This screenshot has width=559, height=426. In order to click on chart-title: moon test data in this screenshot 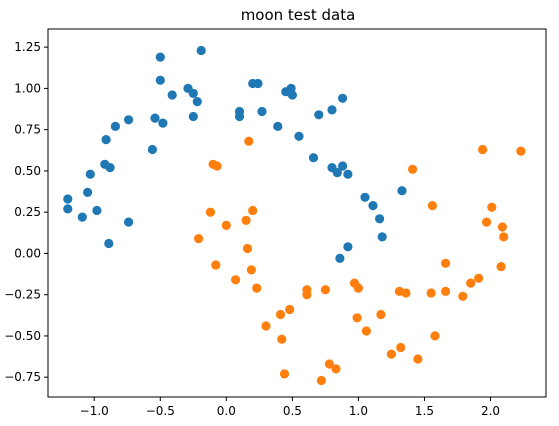, I will do `click(298, 15)`.